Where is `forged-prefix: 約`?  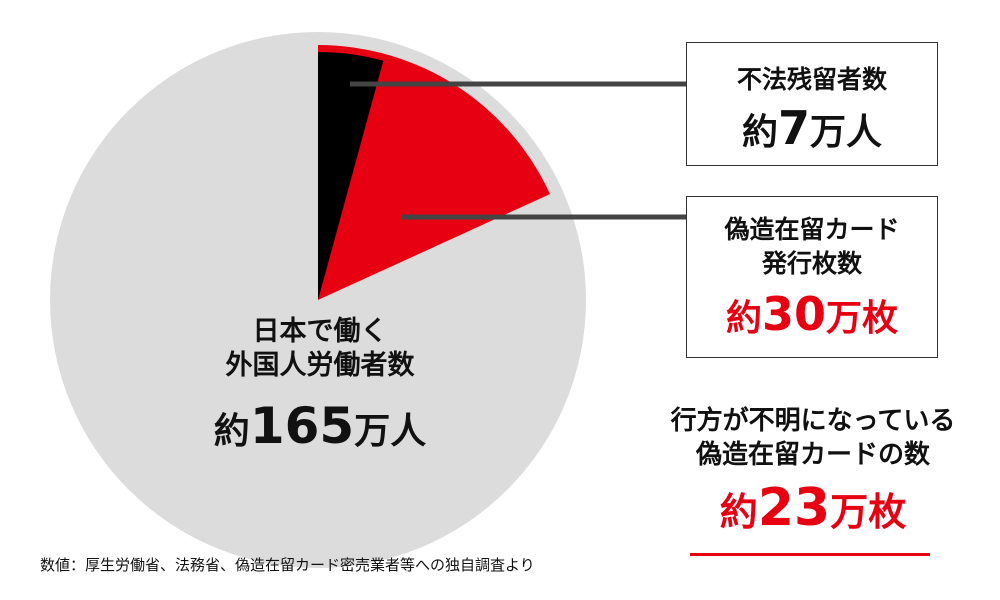
forged-prefix: 約 is located at coordinates (743, 318).